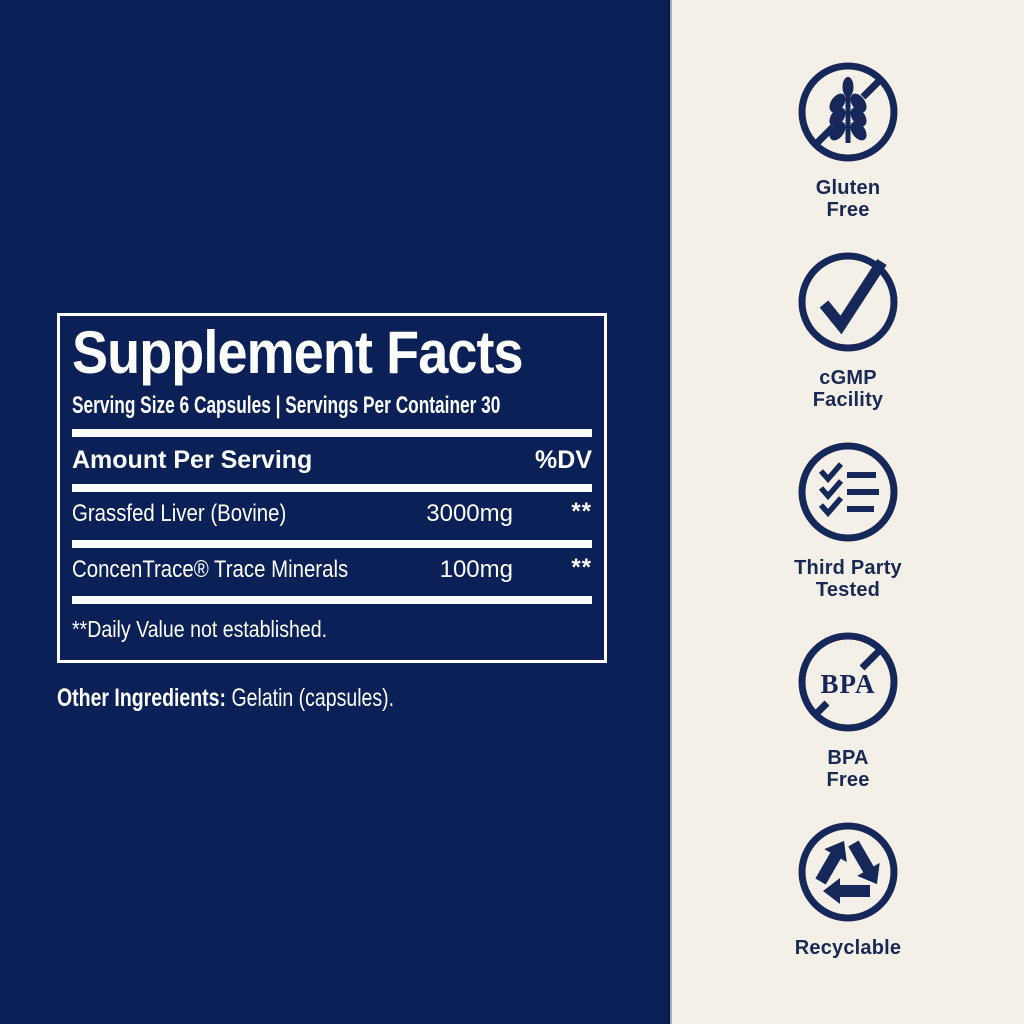 The width and height of the screenshot is (1024, 1024). I want to click on table-header-row: Amount Per Serving %DV, so click(332, 460).